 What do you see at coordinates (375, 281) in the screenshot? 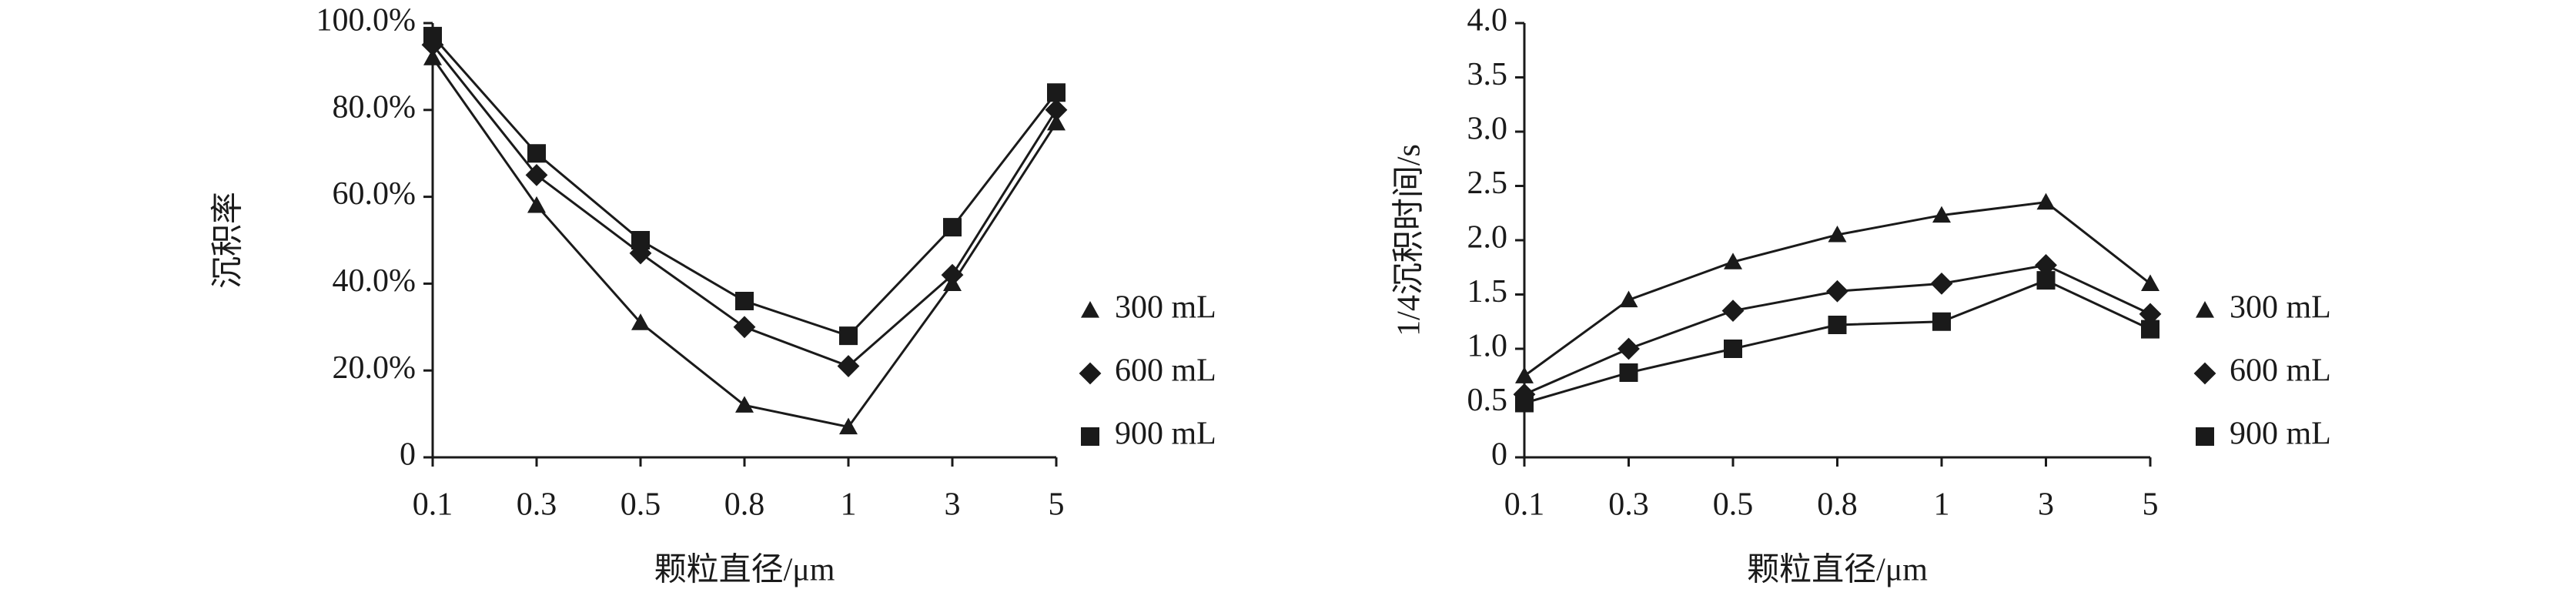
I see `y-tick-label: 40.0%` at bounding box center [375, 281].